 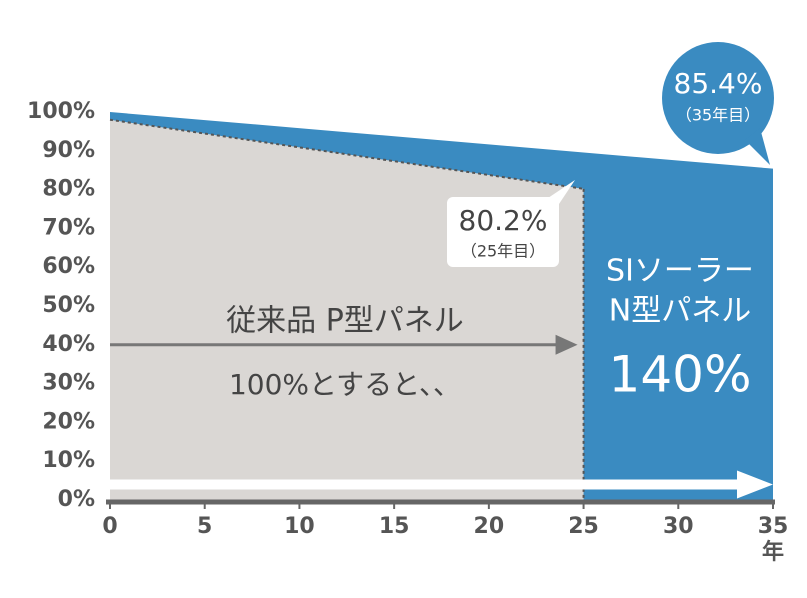 I want to click on value-note: （25年目）, so click(x=503, y=251).